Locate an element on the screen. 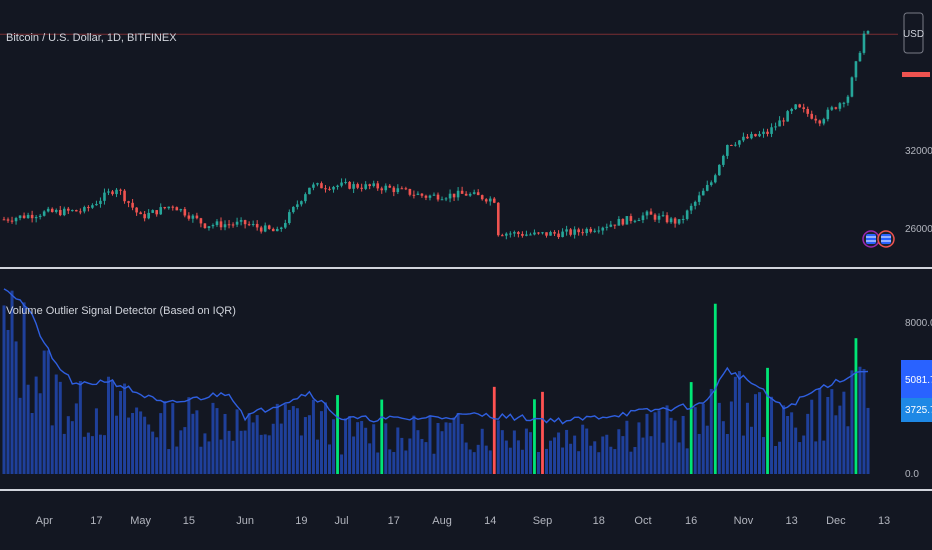 The width and height of the screenshot is (932, 550). event-flags is located at coordinates (878, 239).